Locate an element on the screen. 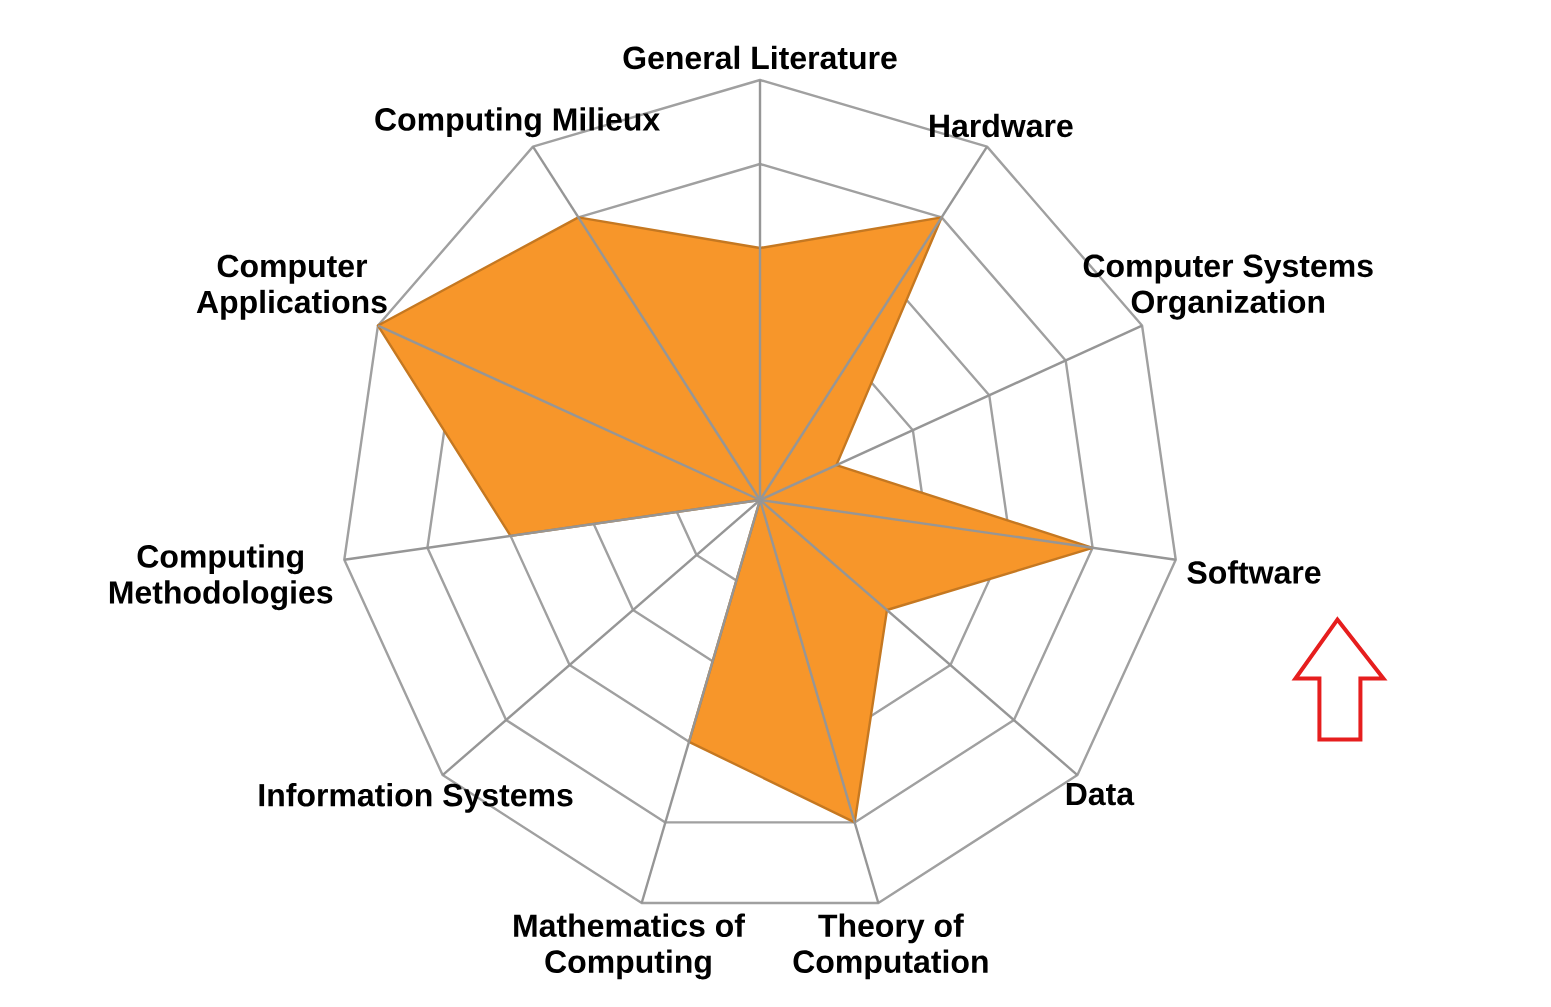 This screenshot has width=1551, height=1007. spoke-label: Theory of Computation is located at coordinates (890, 946).